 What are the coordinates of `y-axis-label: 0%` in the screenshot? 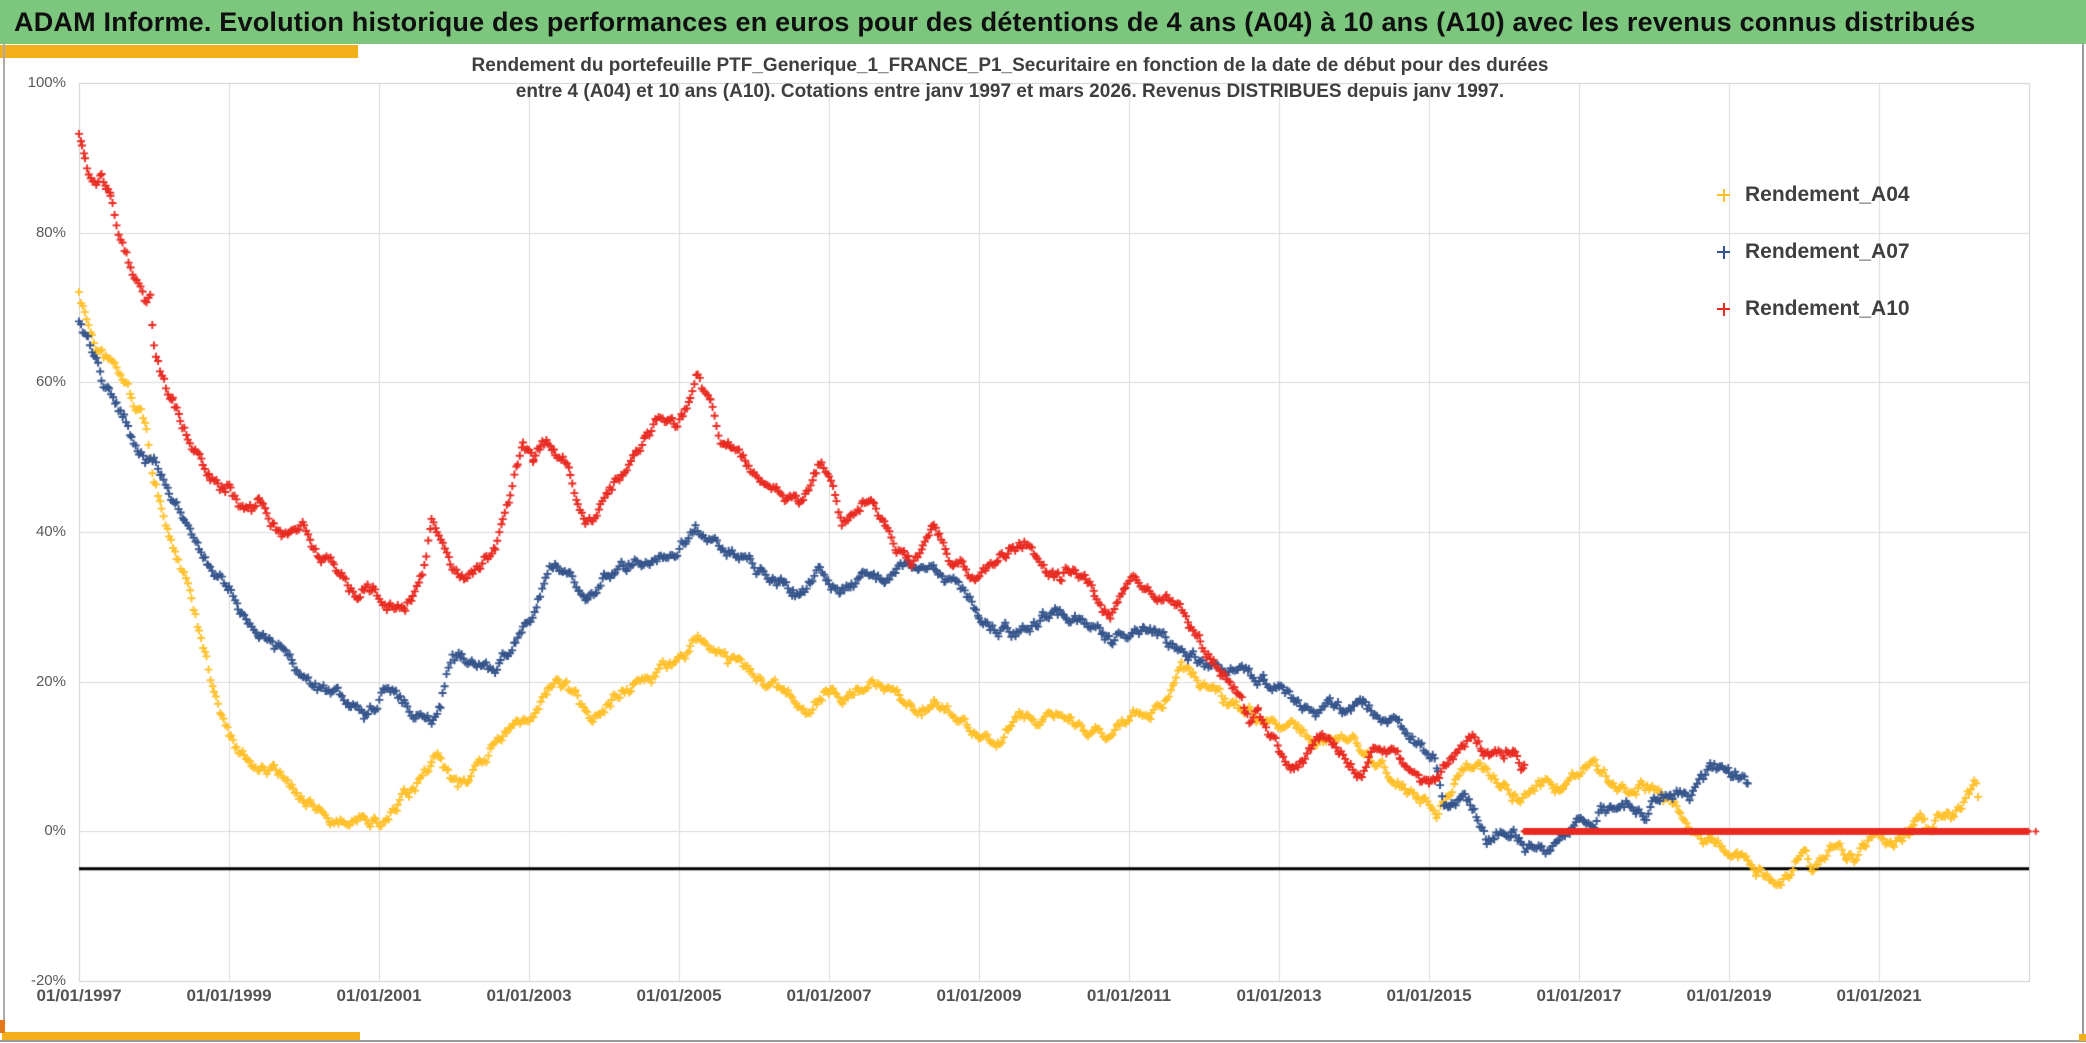 It's located at (55, 831).